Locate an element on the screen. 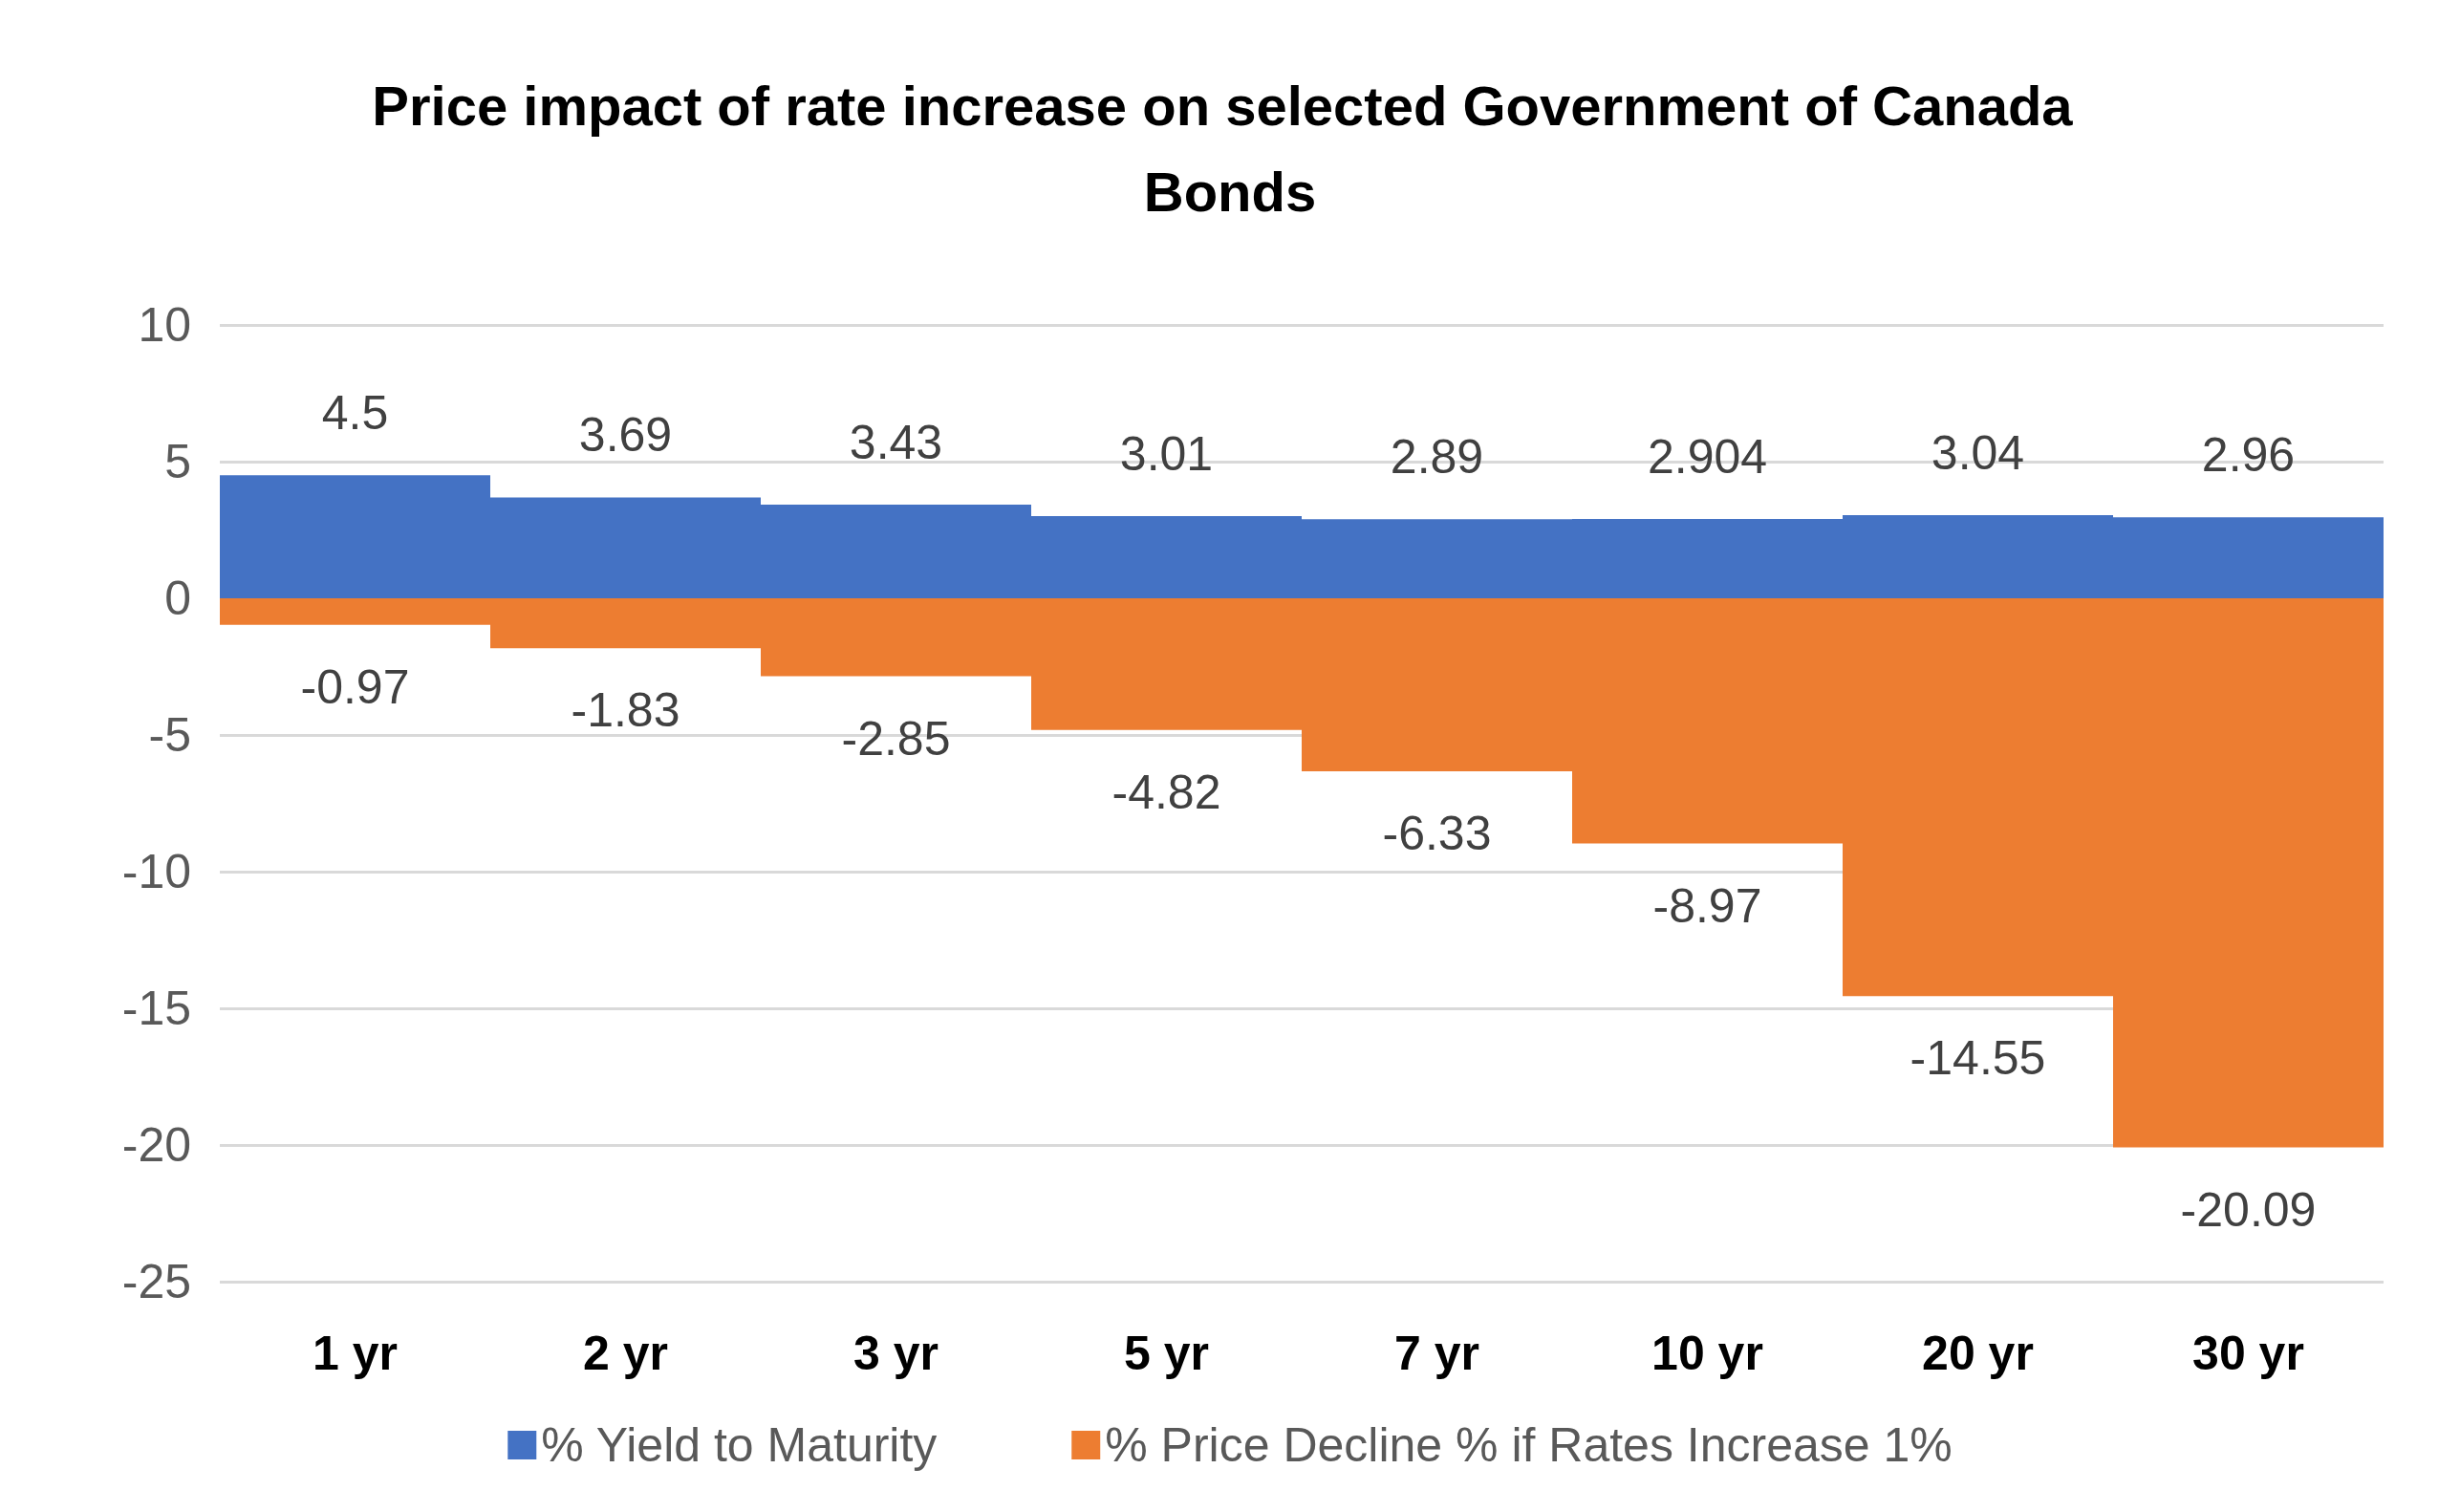 The height and width of the screenshot is (1512, 2460). legend-label: % Yield to Maturity is located at coordinates (739, 1445).